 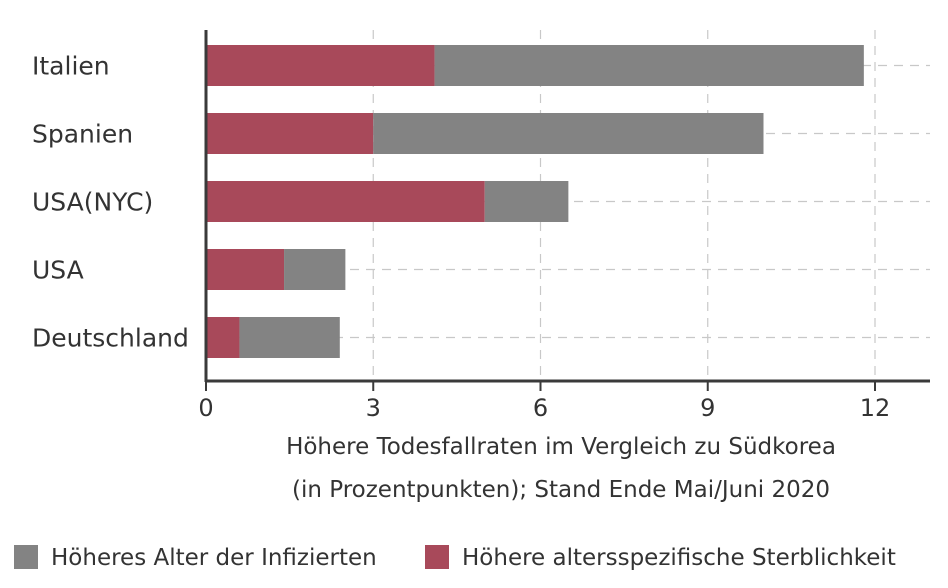 What do you see at coordinates (71, 66) in the screenshot?
I see `category-label: Italien` at bounding box center [71, 66].